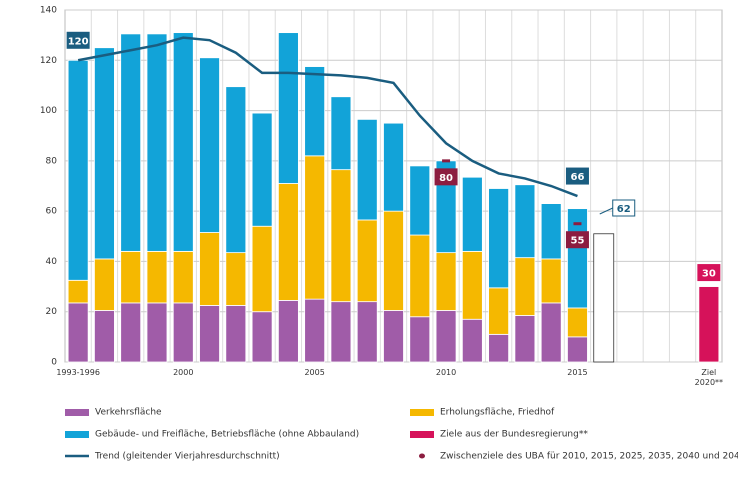  I want to click on value-label: 55, so click(577, 241).